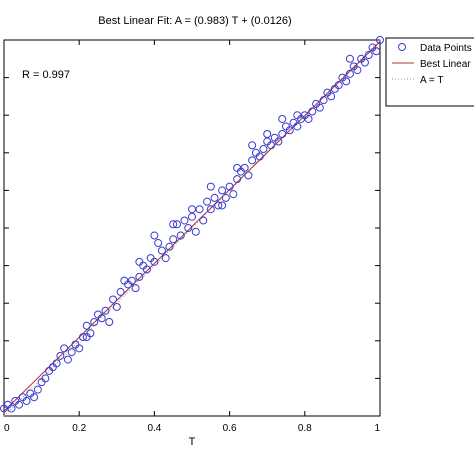 Image resolution: width=474 pixels, height=474 pixels. Describe the element at coordinates (192, 442) in the screenshot. I see `x-axis-label: T` at that location.